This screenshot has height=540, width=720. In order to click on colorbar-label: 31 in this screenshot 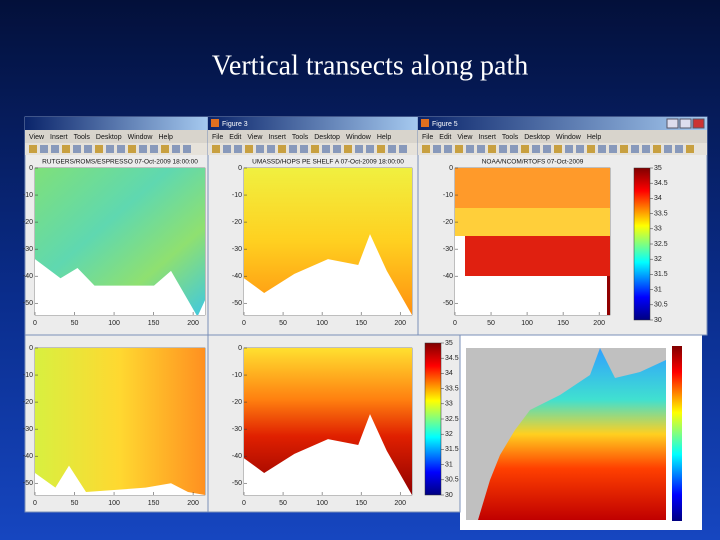, I will do `click(449, 464)`.